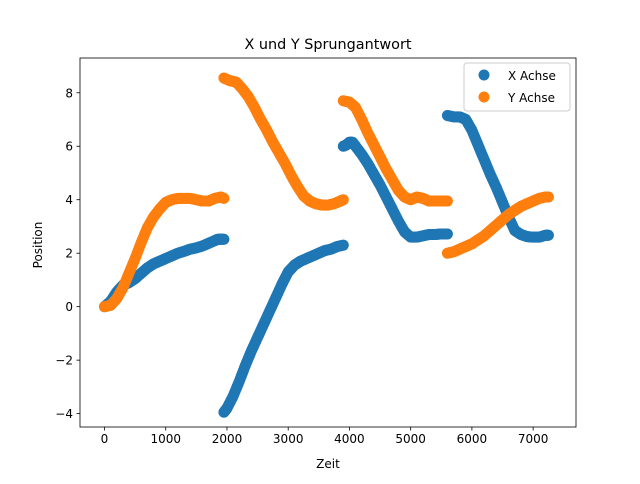  I want to click on legend-label-x-achse: X Achse, so click(532, 76).